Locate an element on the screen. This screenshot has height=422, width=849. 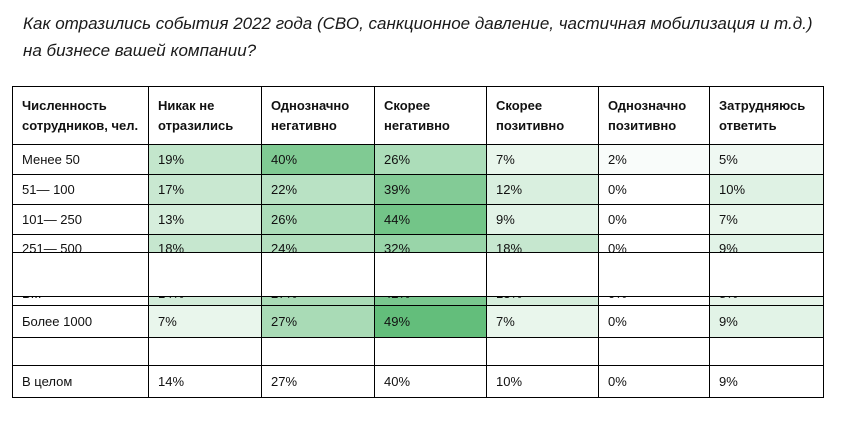
heat-cell: 49% is located at coordinates (430, 321).